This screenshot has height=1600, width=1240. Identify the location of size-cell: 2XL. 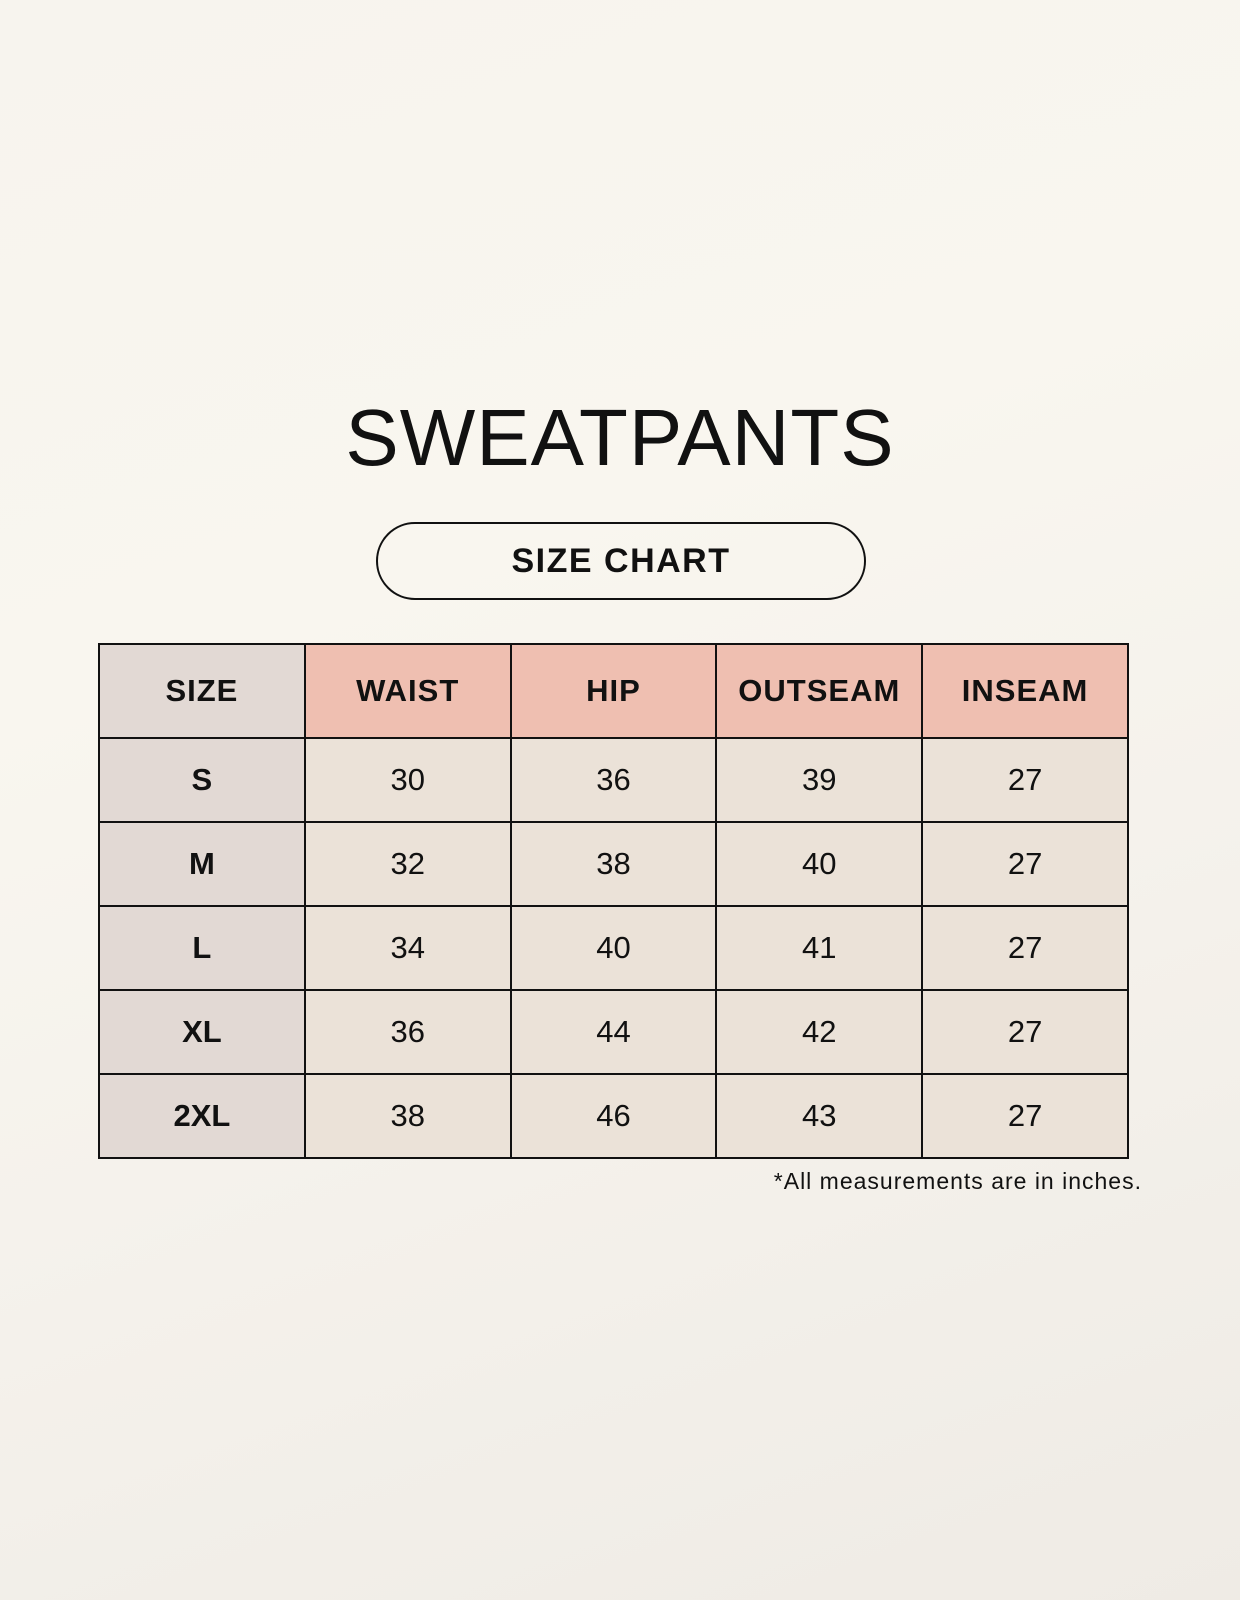
(202, 1116).